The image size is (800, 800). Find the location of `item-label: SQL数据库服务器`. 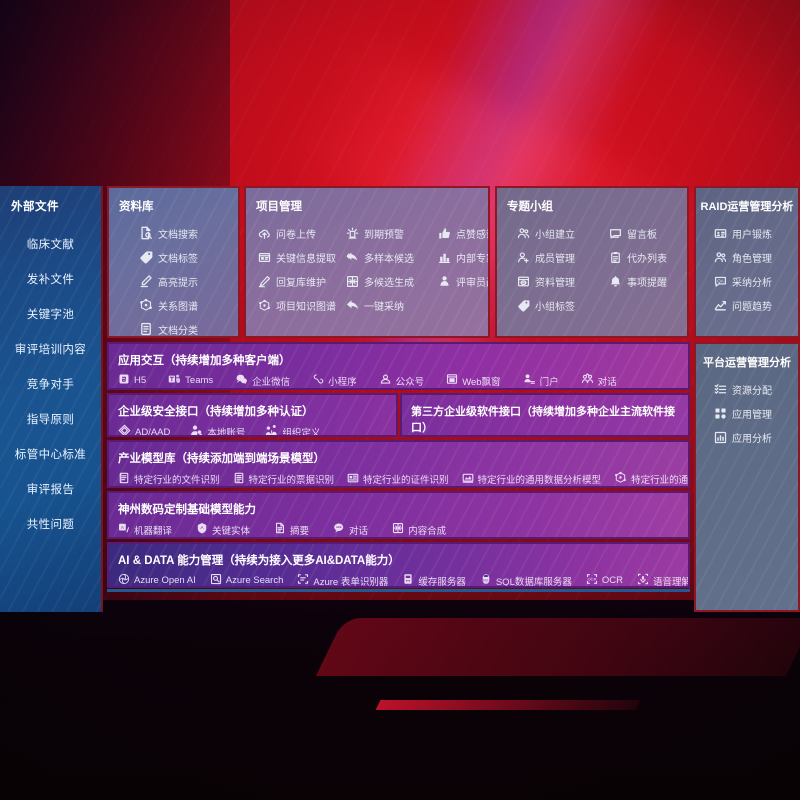

item-label: SQL数据库服务器 is located at coordinates (533, 582).